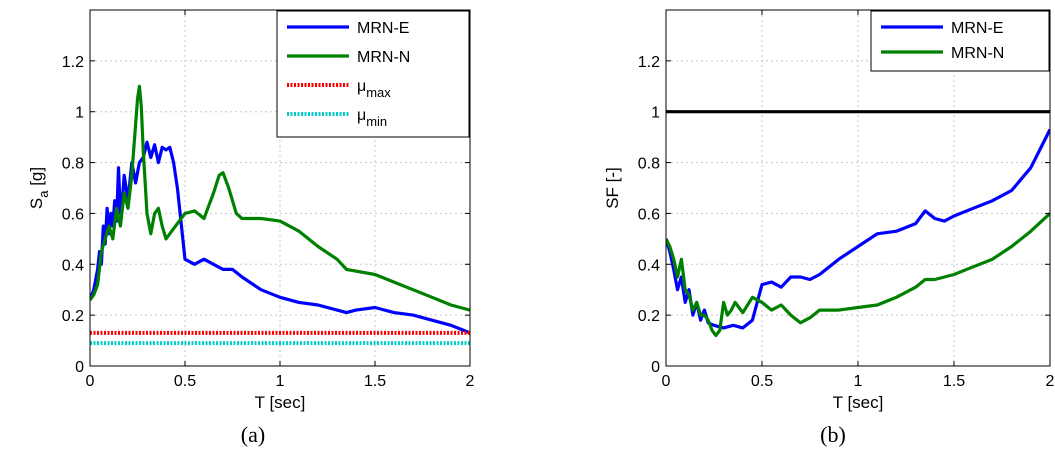 The height and width of the screenshot is (458, 1055). Describe the element at coordinates (36, 179) in the screenshot. I see `y-axis-label-unit: [g]` at that location.